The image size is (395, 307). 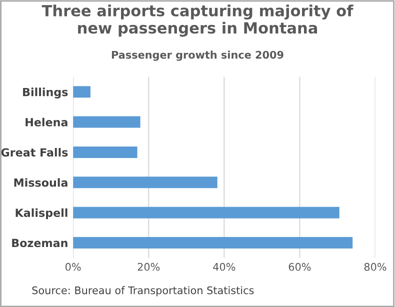 I want to click on y-tick-label: Kalispell, so click(x=42, y=214).